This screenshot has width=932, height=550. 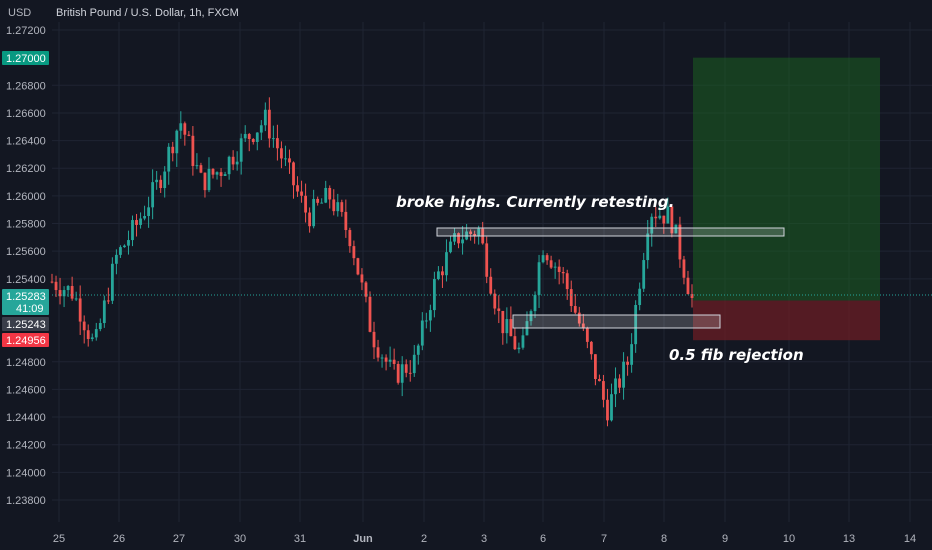 What do you see at coordinates (535, 202) in the screenshot?
I see `annotation-broke-highs: broke highs. Currently retesting.` at bounding box center [535, 202].